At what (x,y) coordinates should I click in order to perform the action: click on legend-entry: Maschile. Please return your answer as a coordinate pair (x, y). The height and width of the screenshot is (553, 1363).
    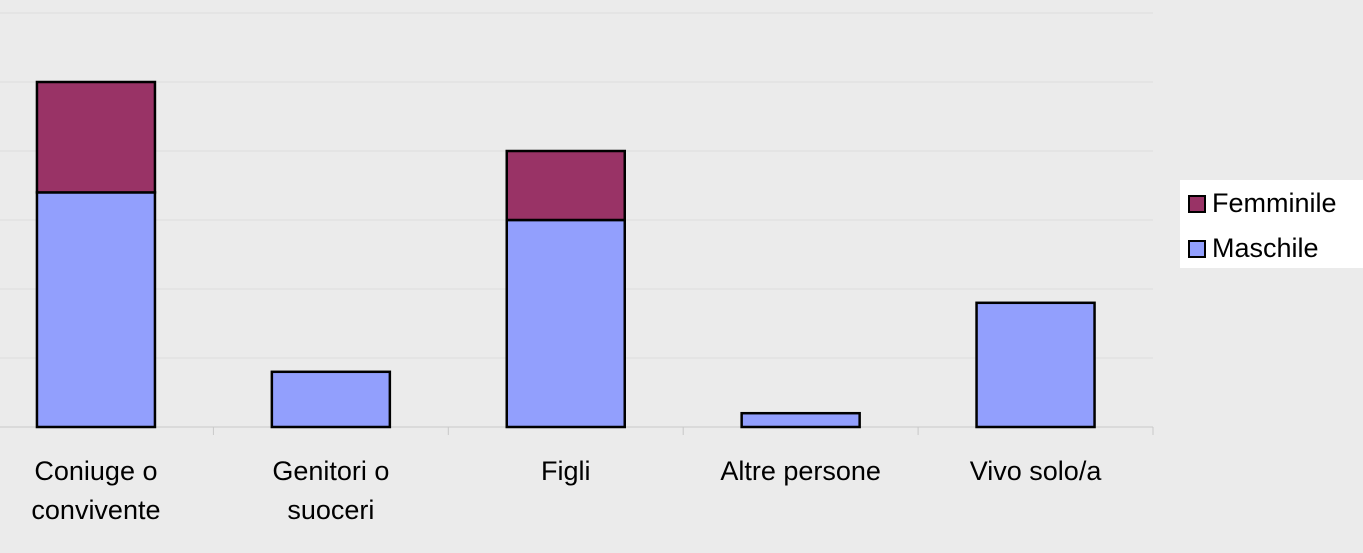
    Looking at the image, I should click on (1253, 248).